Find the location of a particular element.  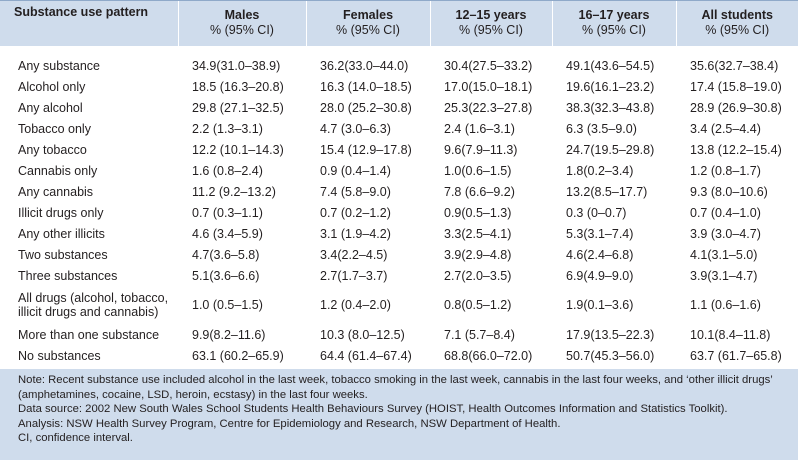

cell-value: 28.9 (26.9–30.8) is located at coordinates (736, 107).